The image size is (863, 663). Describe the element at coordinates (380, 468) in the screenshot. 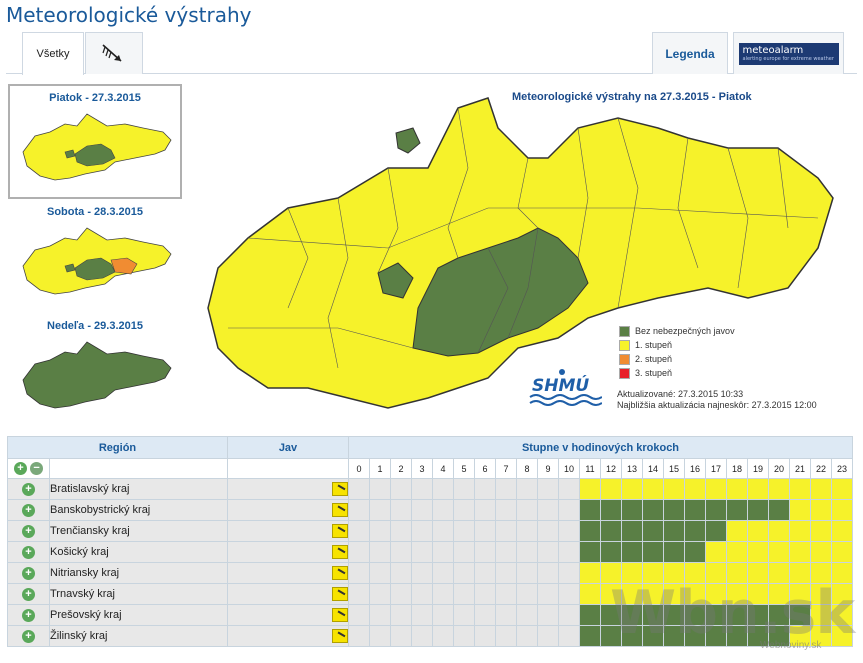

I see `hour-header: 1` at that location.